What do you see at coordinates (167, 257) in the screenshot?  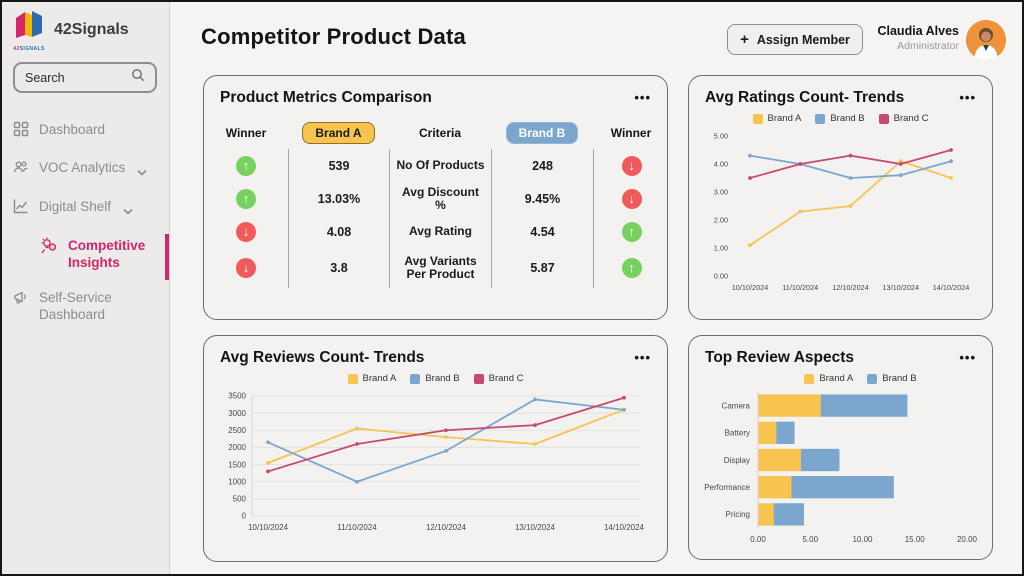 I see `active-item-indicator` at bounding box center [167, 257].